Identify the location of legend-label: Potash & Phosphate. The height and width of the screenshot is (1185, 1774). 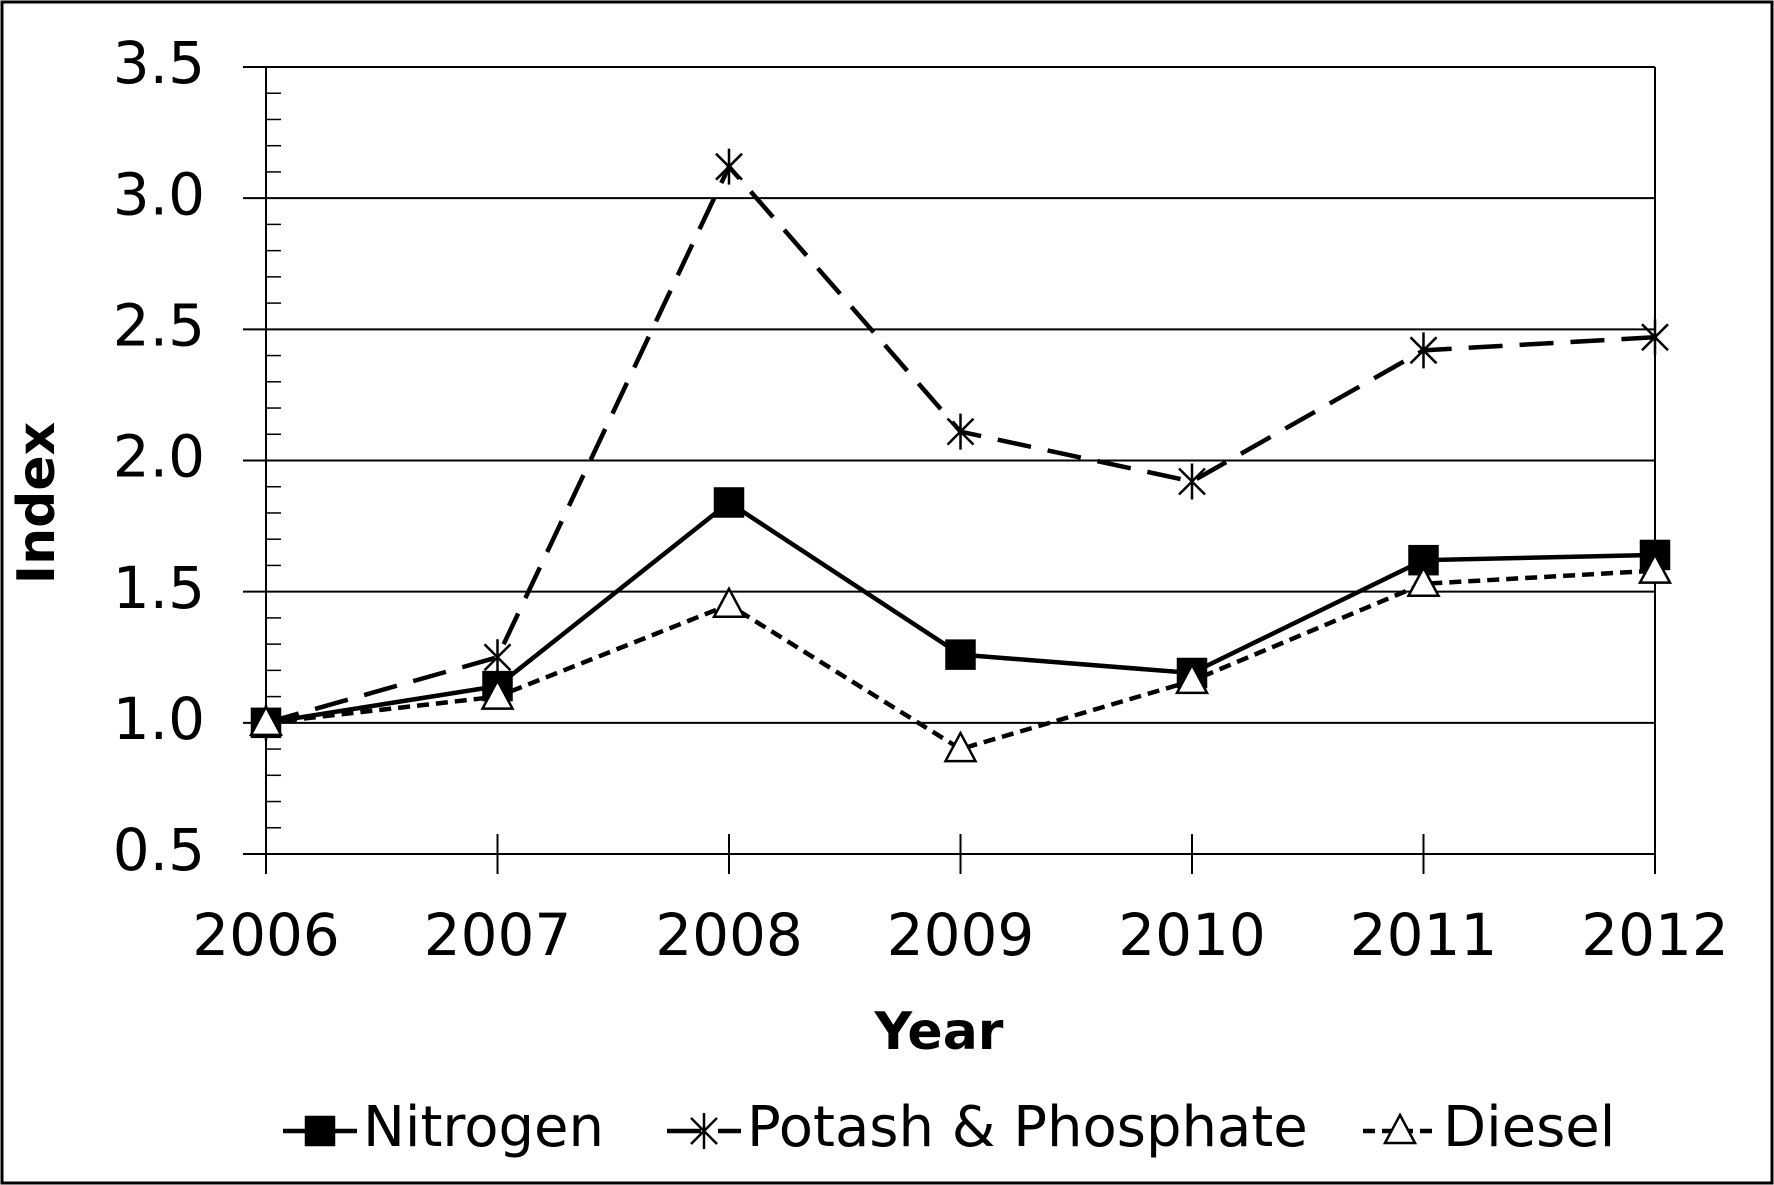
(1027, 1127).